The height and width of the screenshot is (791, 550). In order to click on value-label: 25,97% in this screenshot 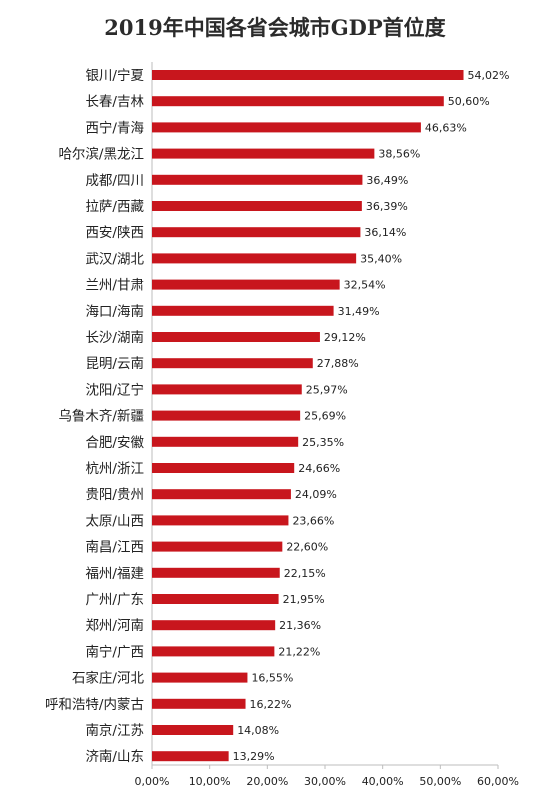, I will do `click(327, 389)`.